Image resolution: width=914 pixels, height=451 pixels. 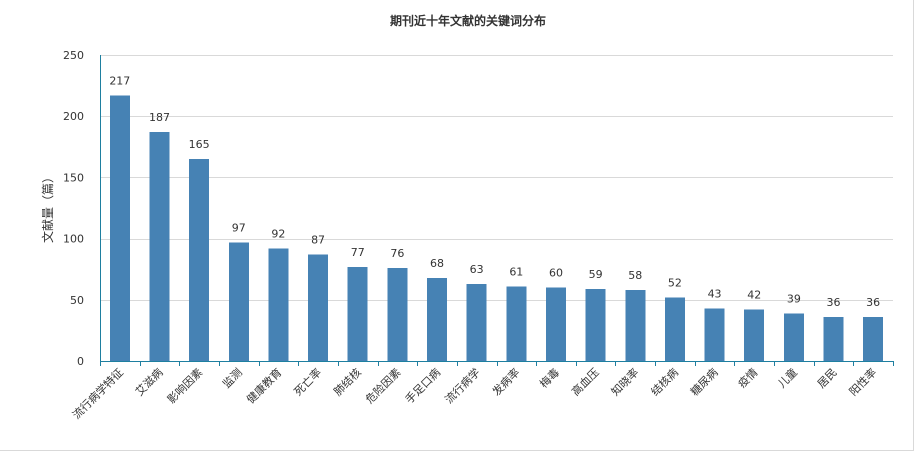 What do you see at coordinates (794, 298) in the screenshot?
I see `data-label: 39` at bounding box center [794, 298].